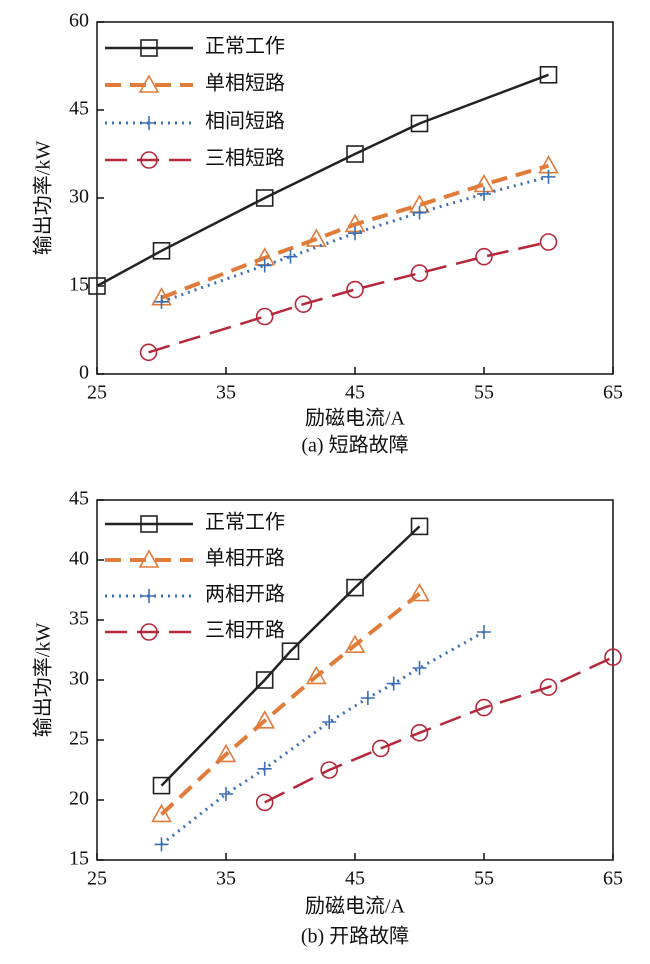  What do you see at coordinates (354, 445) in the screenshot?
I see `caption: (a) 短路故障` at bounding box center [354, 445].